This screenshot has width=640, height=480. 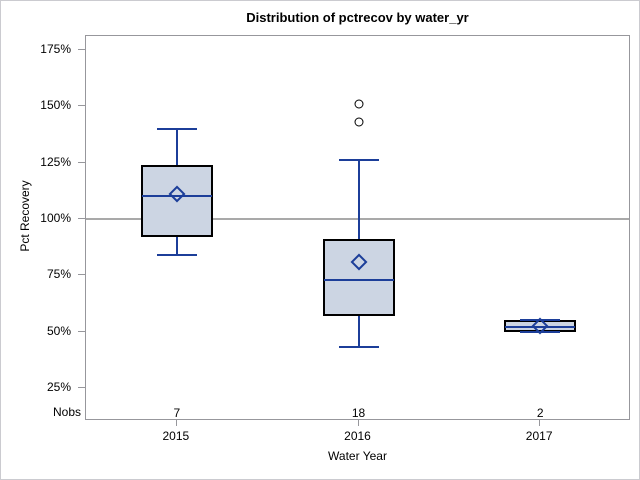 I want to click on y-tick-label: 25%, so click(x=58, y=386).